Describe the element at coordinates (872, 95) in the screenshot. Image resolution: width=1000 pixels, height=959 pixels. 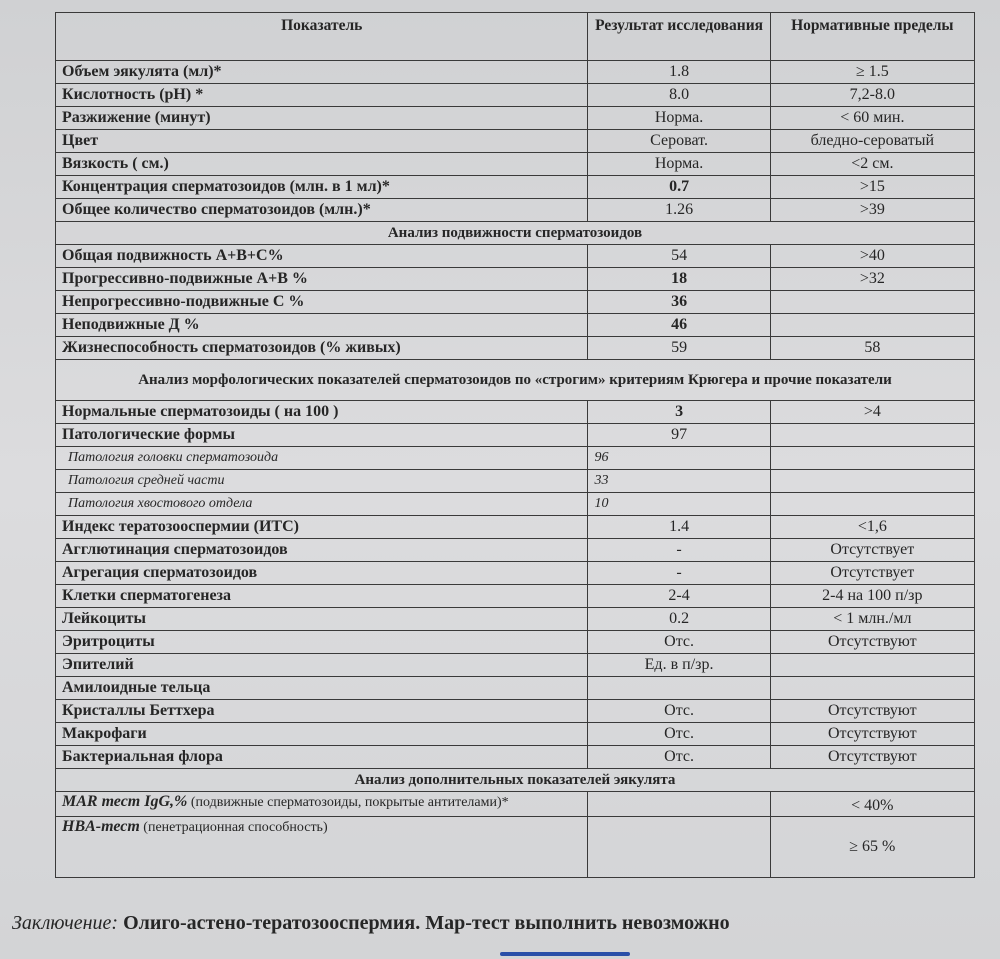
I see `row-norm: 7,2-8.0` at that location.